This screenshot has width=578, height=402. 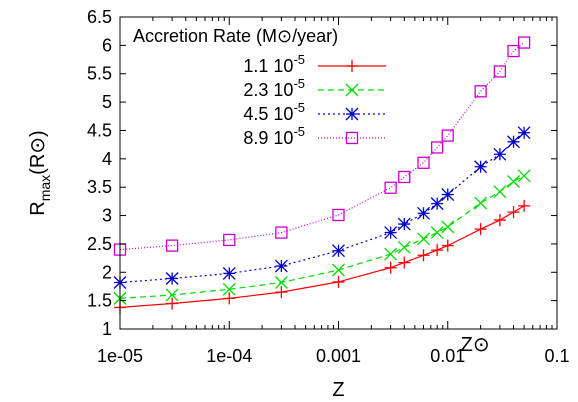 What do you see at coordinates (38, 208) in the screenshot?
I see `y-axis-title-main: R` at bounding box center [38, 208].